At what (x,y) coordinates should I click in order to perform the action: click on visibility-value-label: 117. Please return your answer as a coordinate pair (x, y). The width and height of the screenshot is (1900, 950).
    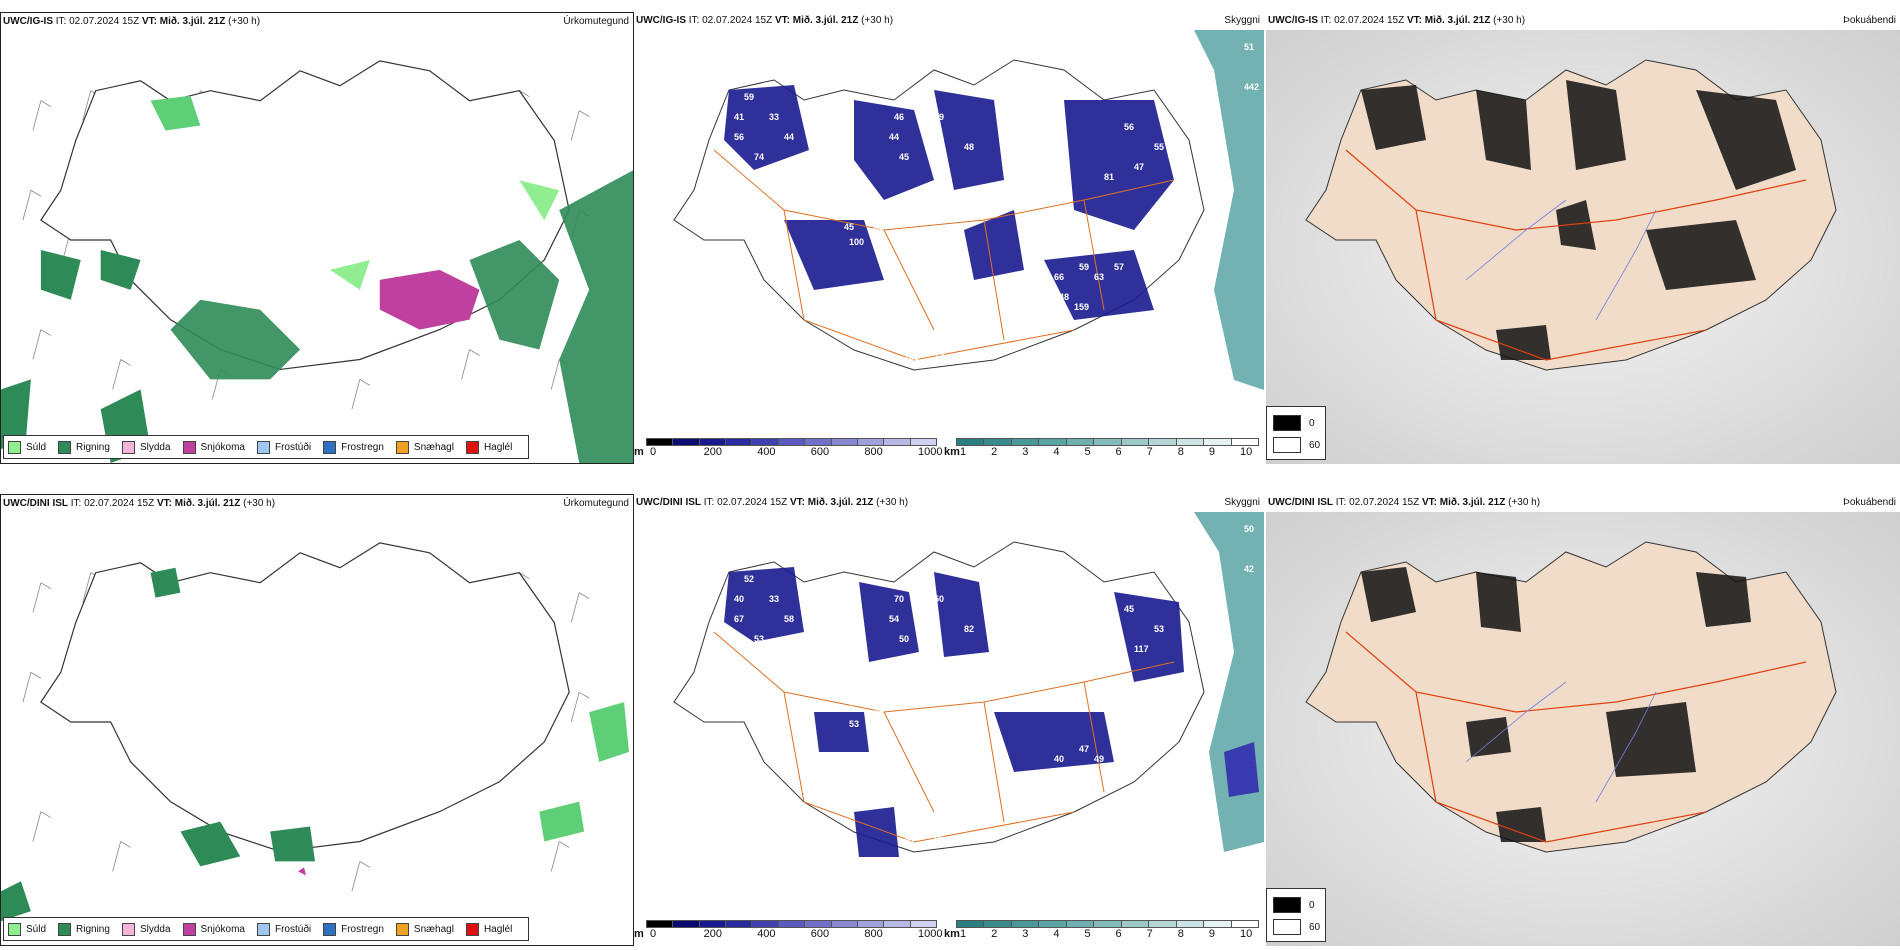
    Looking at the image, I should click on (1141, 649).